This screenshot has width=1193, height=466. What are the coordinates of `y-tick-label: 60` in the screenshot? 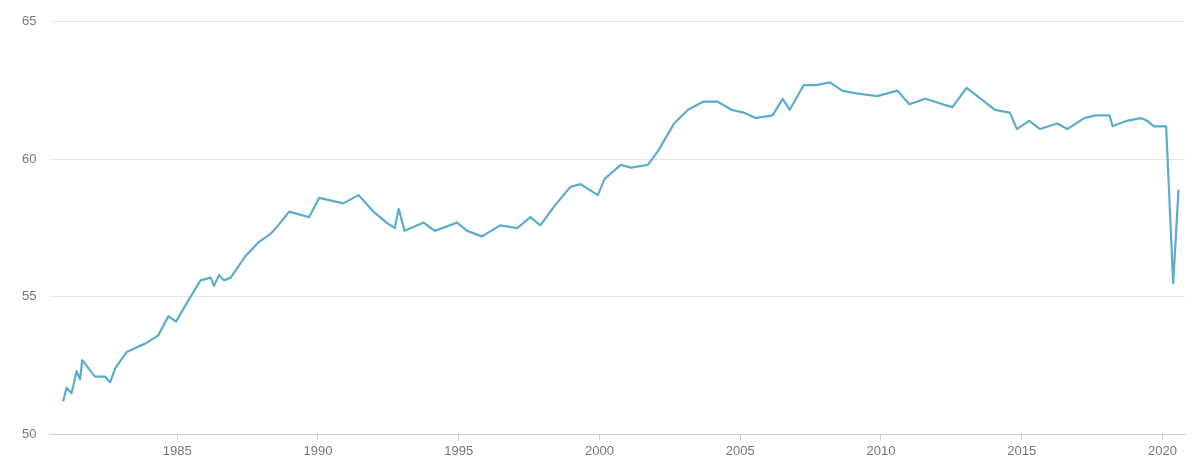 It's located at (29, 158).